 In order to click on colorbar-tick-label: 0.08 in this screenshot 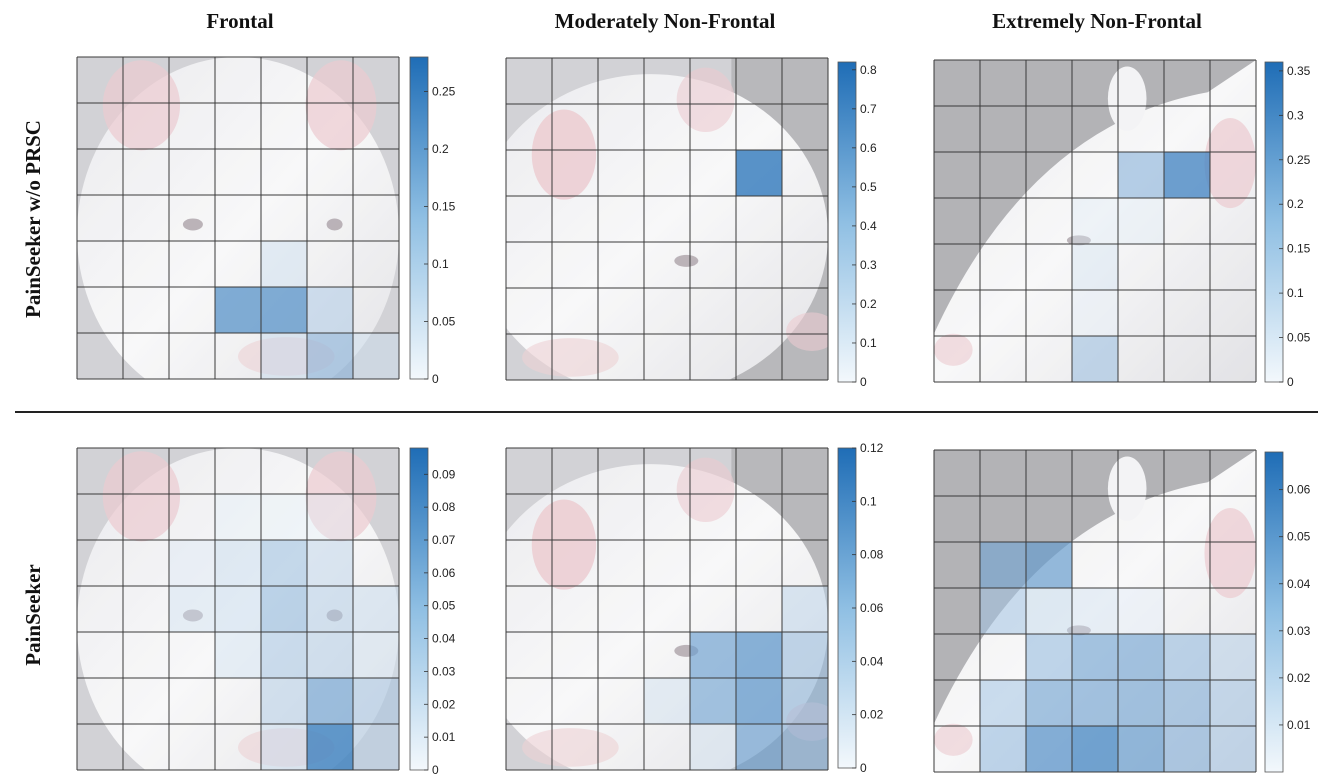, I will do `click(444, 507)`.